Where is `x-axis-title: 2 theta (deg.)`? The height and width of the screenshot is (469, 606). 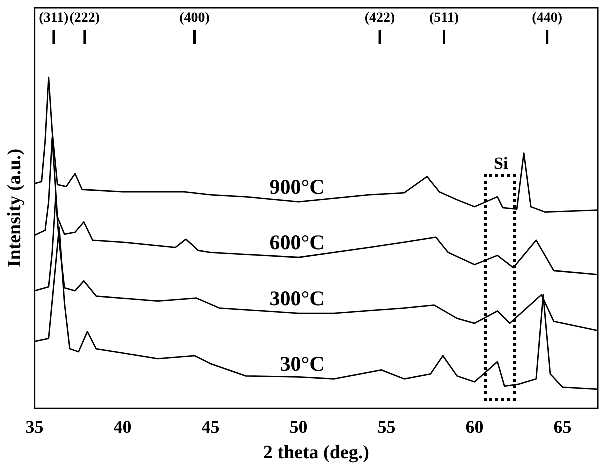
x-axis-title: 2 theta (deg.) is located at coordinates (316, 453).